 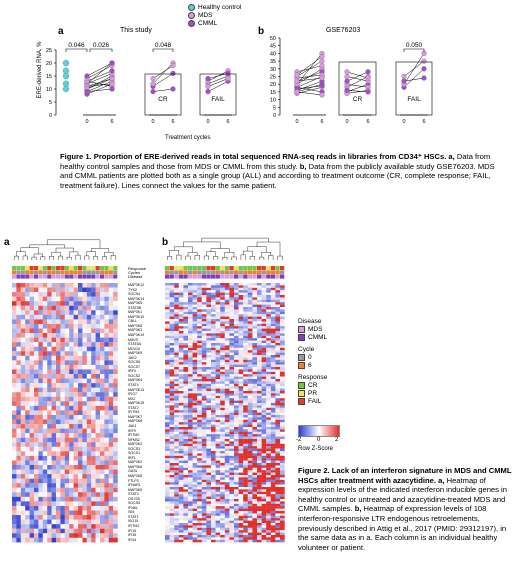 I want to click on gene-label: MAP3K3, so click(x=135, y=330).